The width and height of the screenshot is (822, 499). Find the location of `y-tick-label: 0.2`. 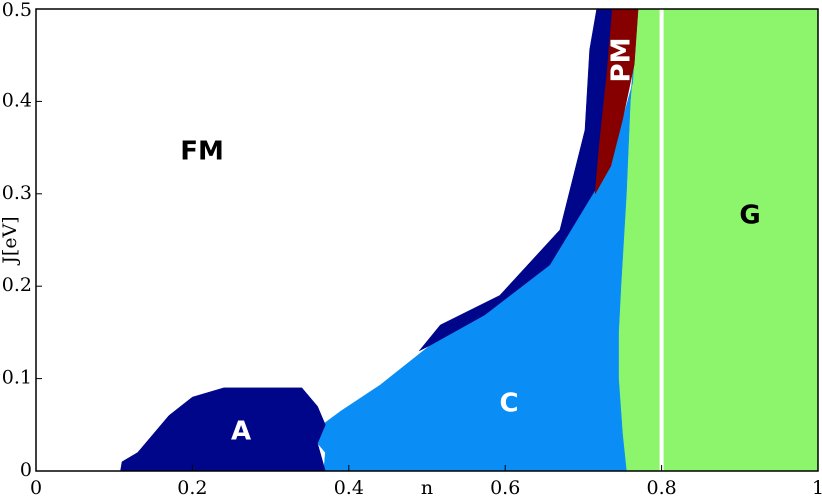

y-tick-label: 0.2 is located at coordinates (17, 285).